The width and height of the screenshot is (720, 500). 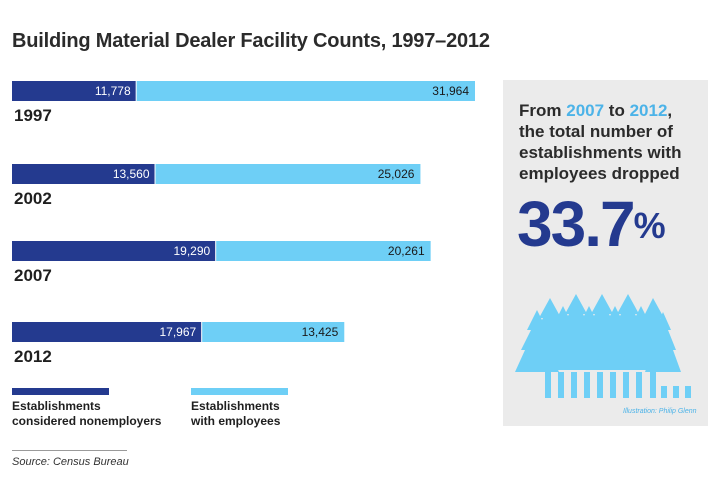 I want to click on legend-label-nonemployers-line1: Establishments, so click(x=56, y=406).